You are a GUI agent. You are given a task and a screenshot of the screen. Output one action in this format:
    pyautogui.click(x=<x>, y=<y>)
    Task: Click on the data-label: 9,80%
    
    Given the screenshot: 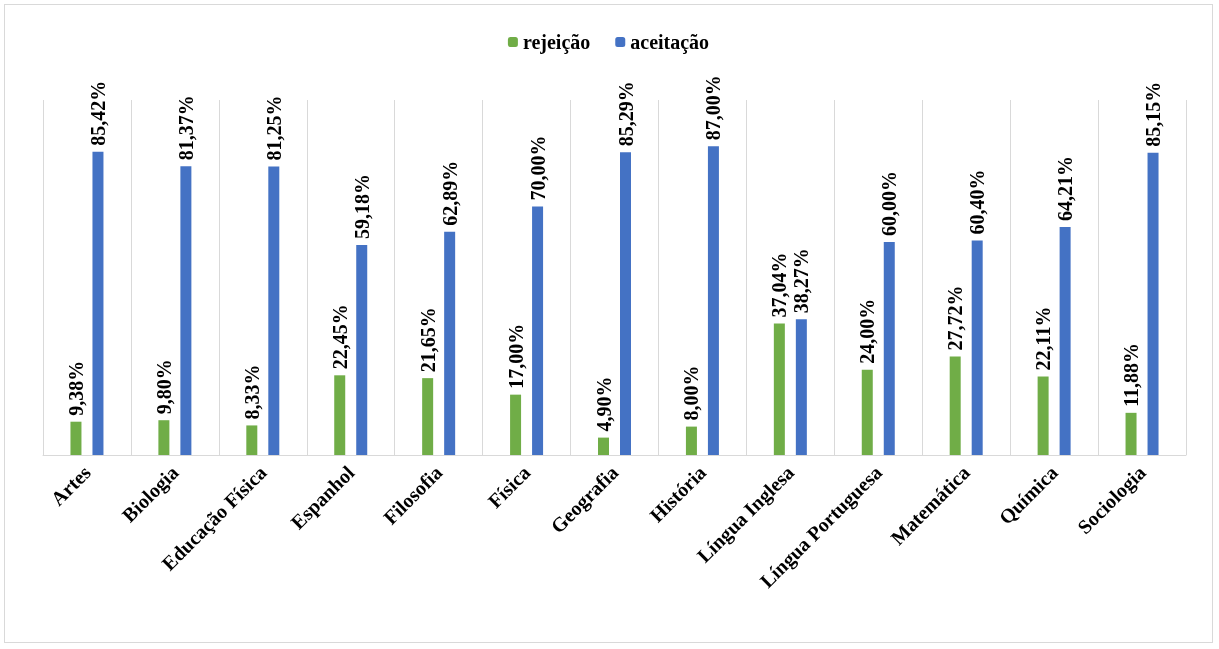 What is the action you would take?
    pyautogui.click(x=163, y=387)
    